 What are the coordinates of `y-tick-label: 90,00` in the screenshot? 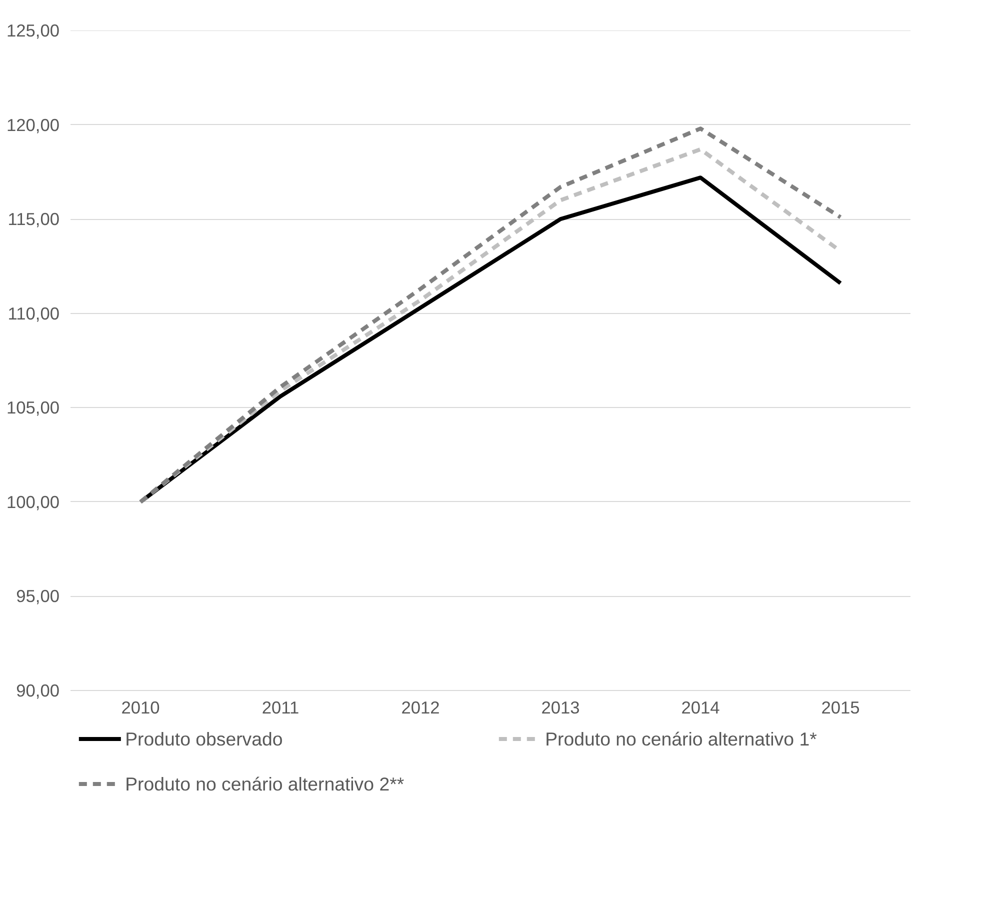 It's located at (38, 690).